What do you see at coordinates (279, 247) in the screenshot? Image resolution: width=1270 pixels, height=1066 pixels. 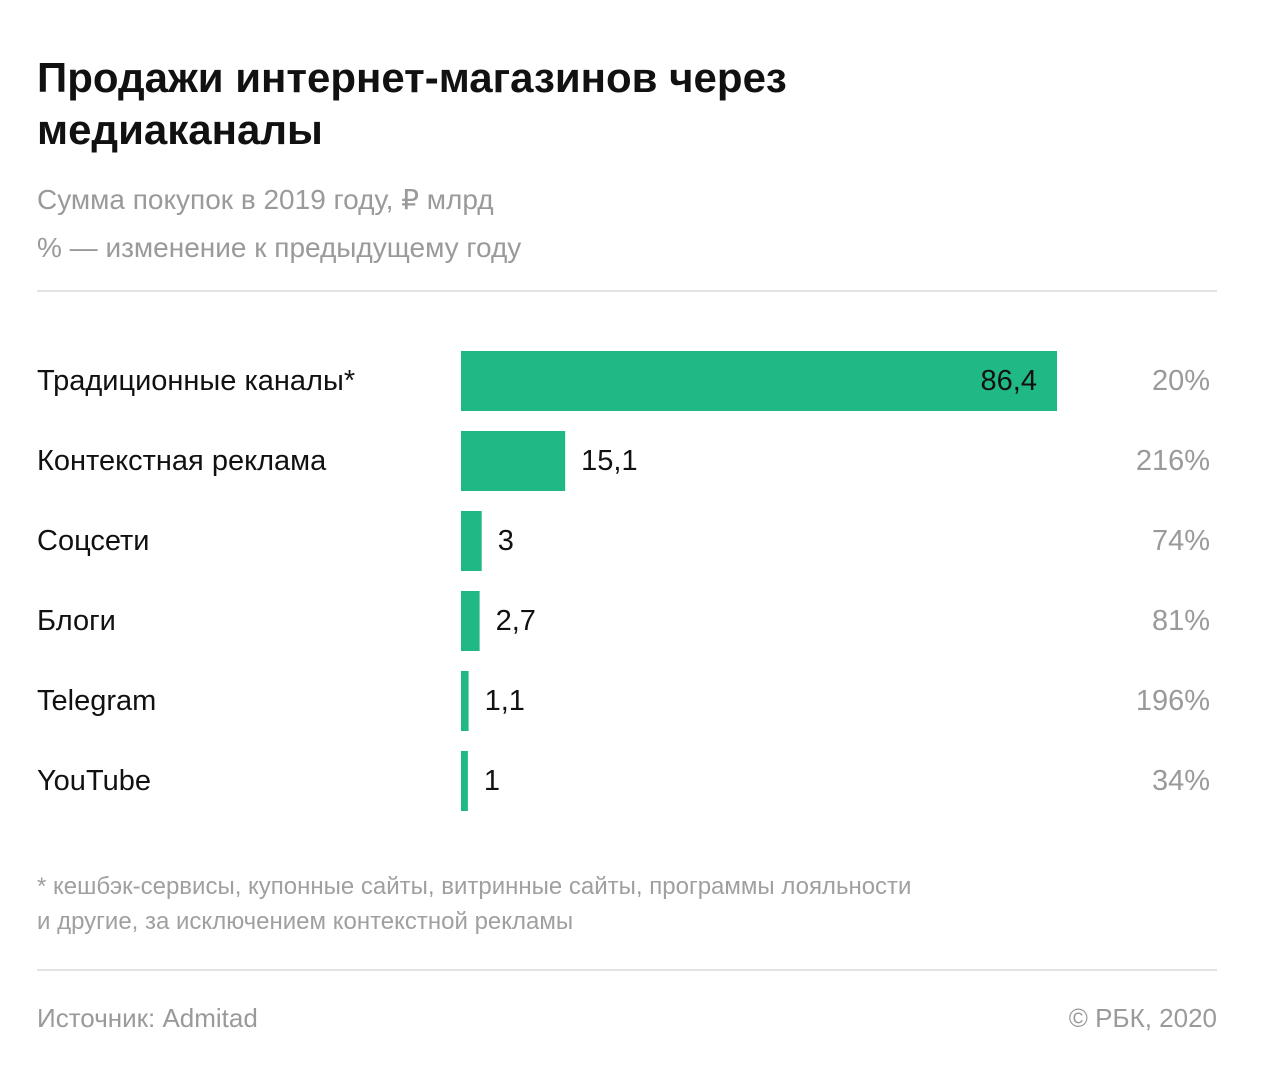 I see `chart-subtitle-change: % — изменение к предыдущему году` at bounding box center [279, 247].